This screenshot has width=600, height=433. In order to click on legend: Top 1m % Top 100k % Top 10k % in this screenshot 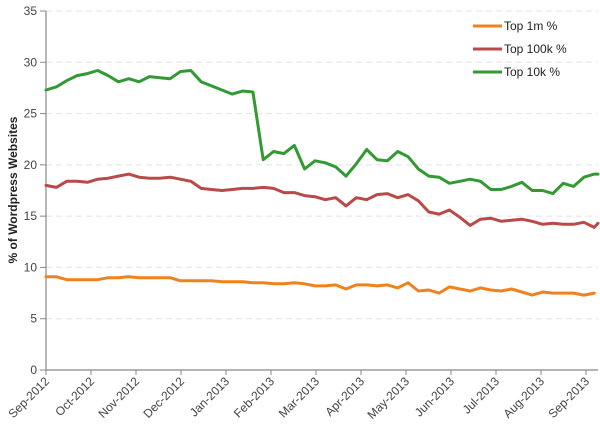, I will do `click(520, 49)`.